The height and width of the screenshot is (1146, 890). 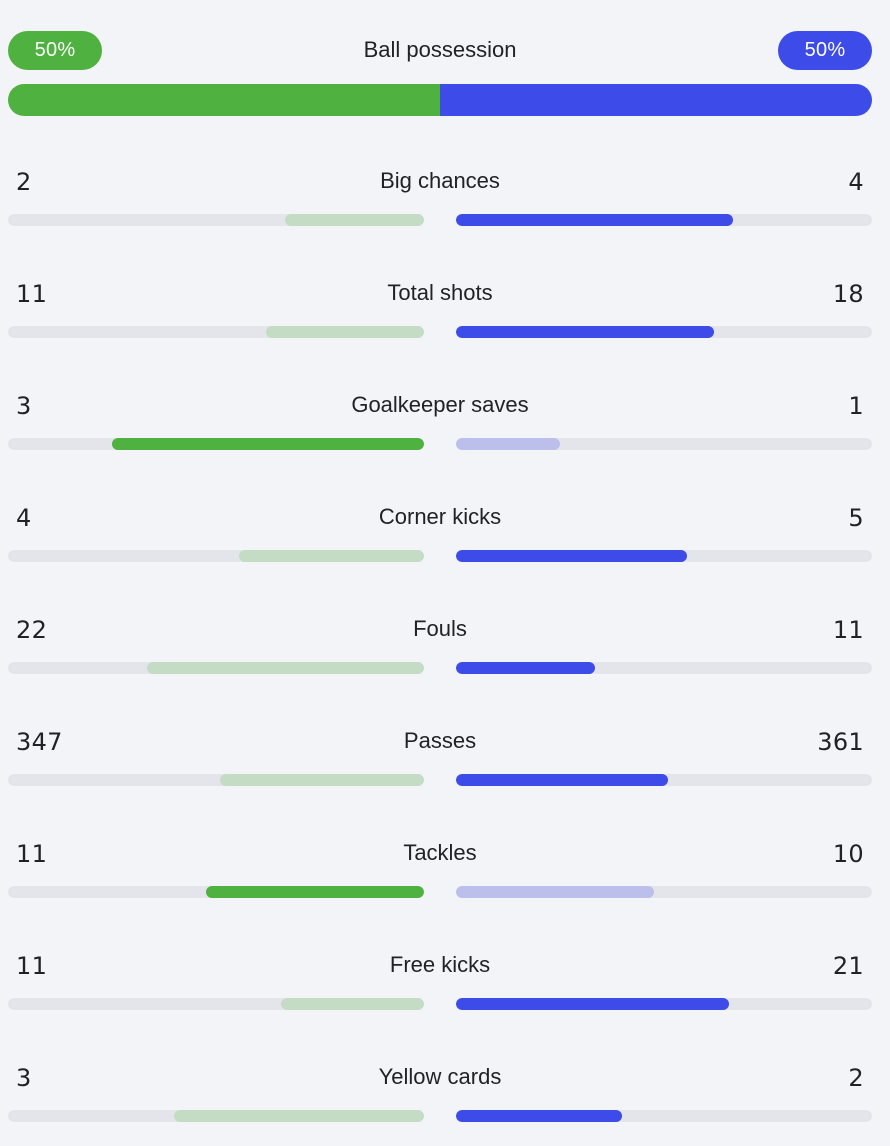 I want to click on stat-label: Big chances, so click(x=440, y=180).